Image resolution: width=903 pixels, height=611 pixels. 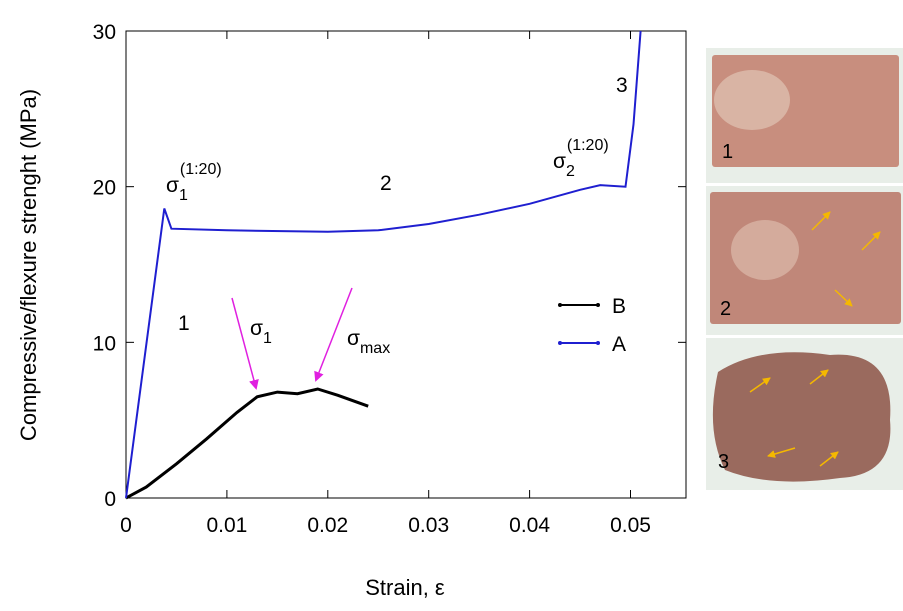 What do you see at coordinates (28, 265) in the screenshot?
I see `y-axis-label: Compressive/flexure strenght (MPa)` at bounding box center [28, 265].